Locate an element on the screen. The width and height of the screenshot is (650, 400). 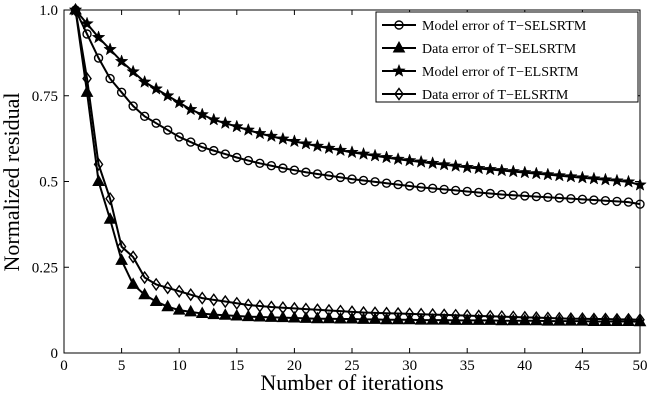
legend-label: Model error of T−ELSRTM is located at coordinates (500, 72).